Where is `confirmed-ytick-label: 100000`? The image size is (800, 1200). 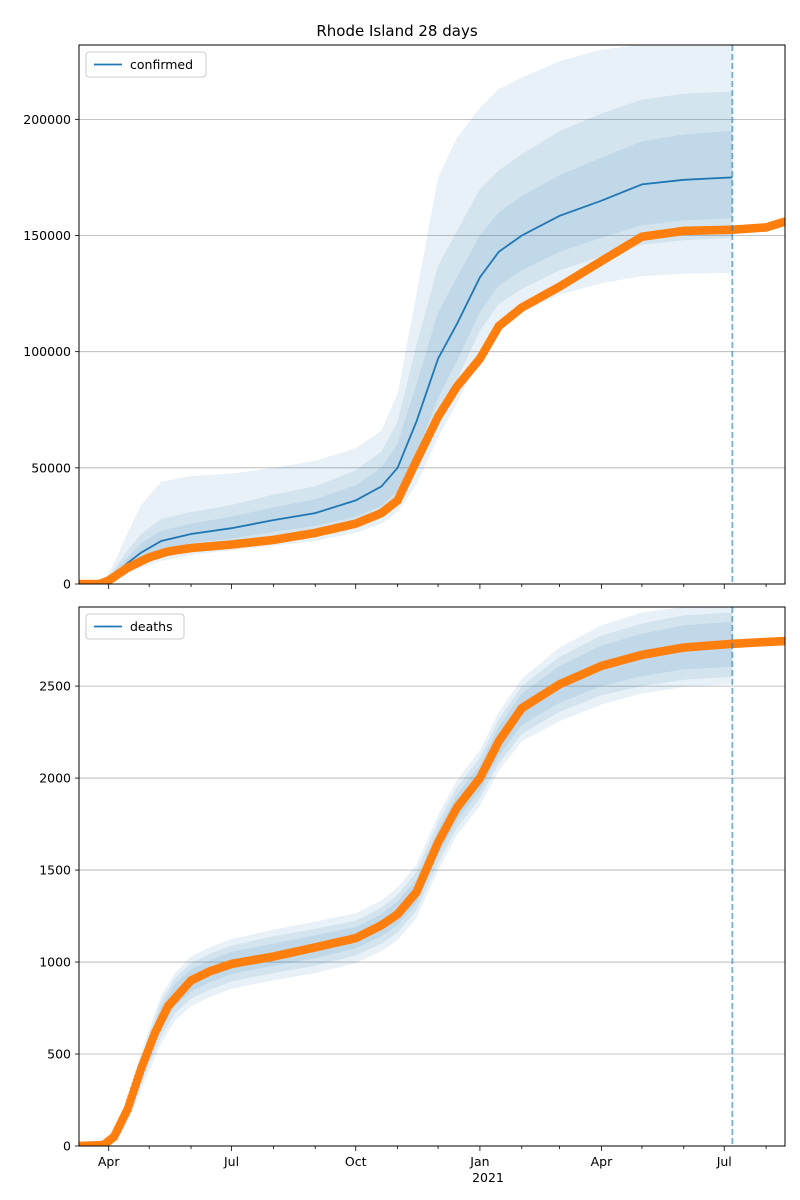 confirmed-ytick-label: 100000 is located at coordinates (47, 351).